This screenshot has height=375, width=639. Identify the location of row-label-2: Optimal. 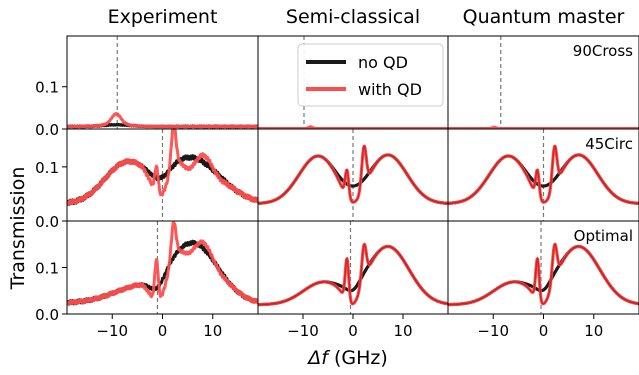
(603, 236).